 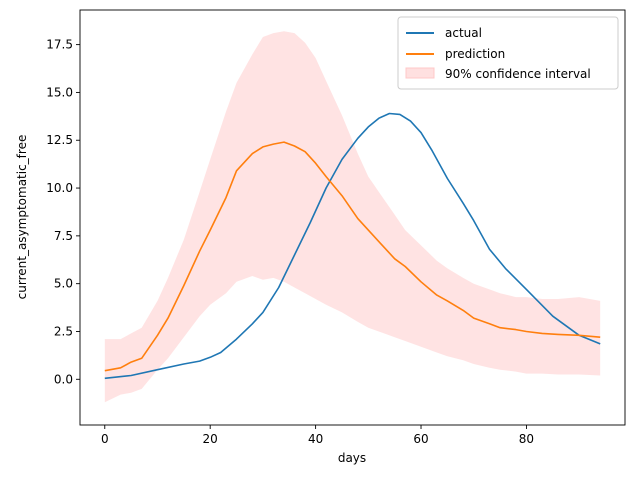 What do you see at coordinates (63, 379) in the screenshot?
I see `y-tick-label: 0.0` at bounding box center [63, 379].